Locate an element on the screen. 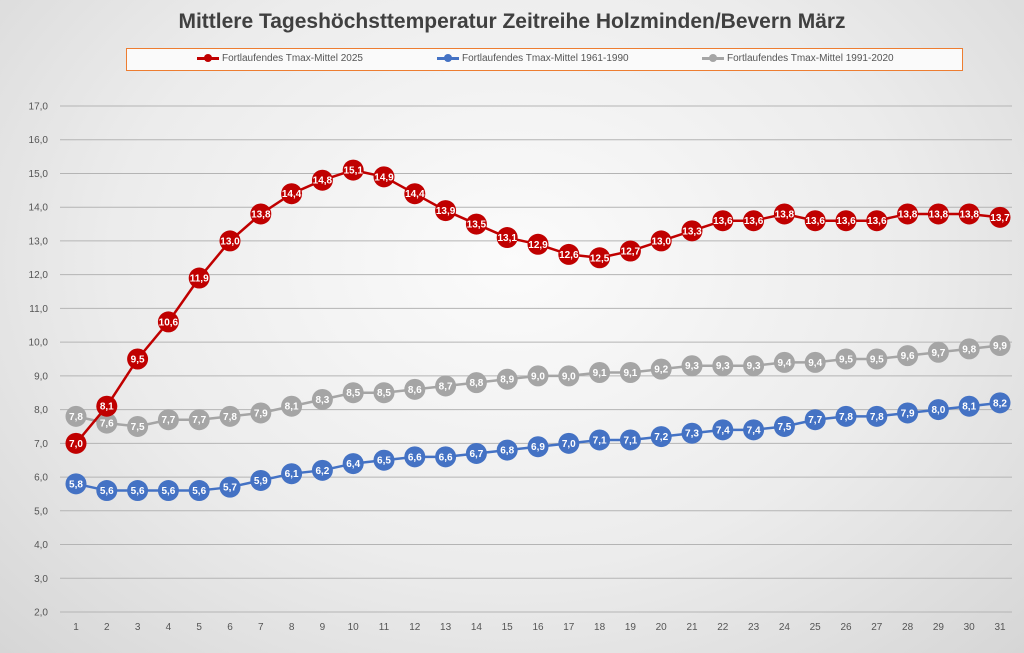 The width and height of the screenshot is (1024, 653). data-label: 8,2 is located at coordinates (1000, 403).